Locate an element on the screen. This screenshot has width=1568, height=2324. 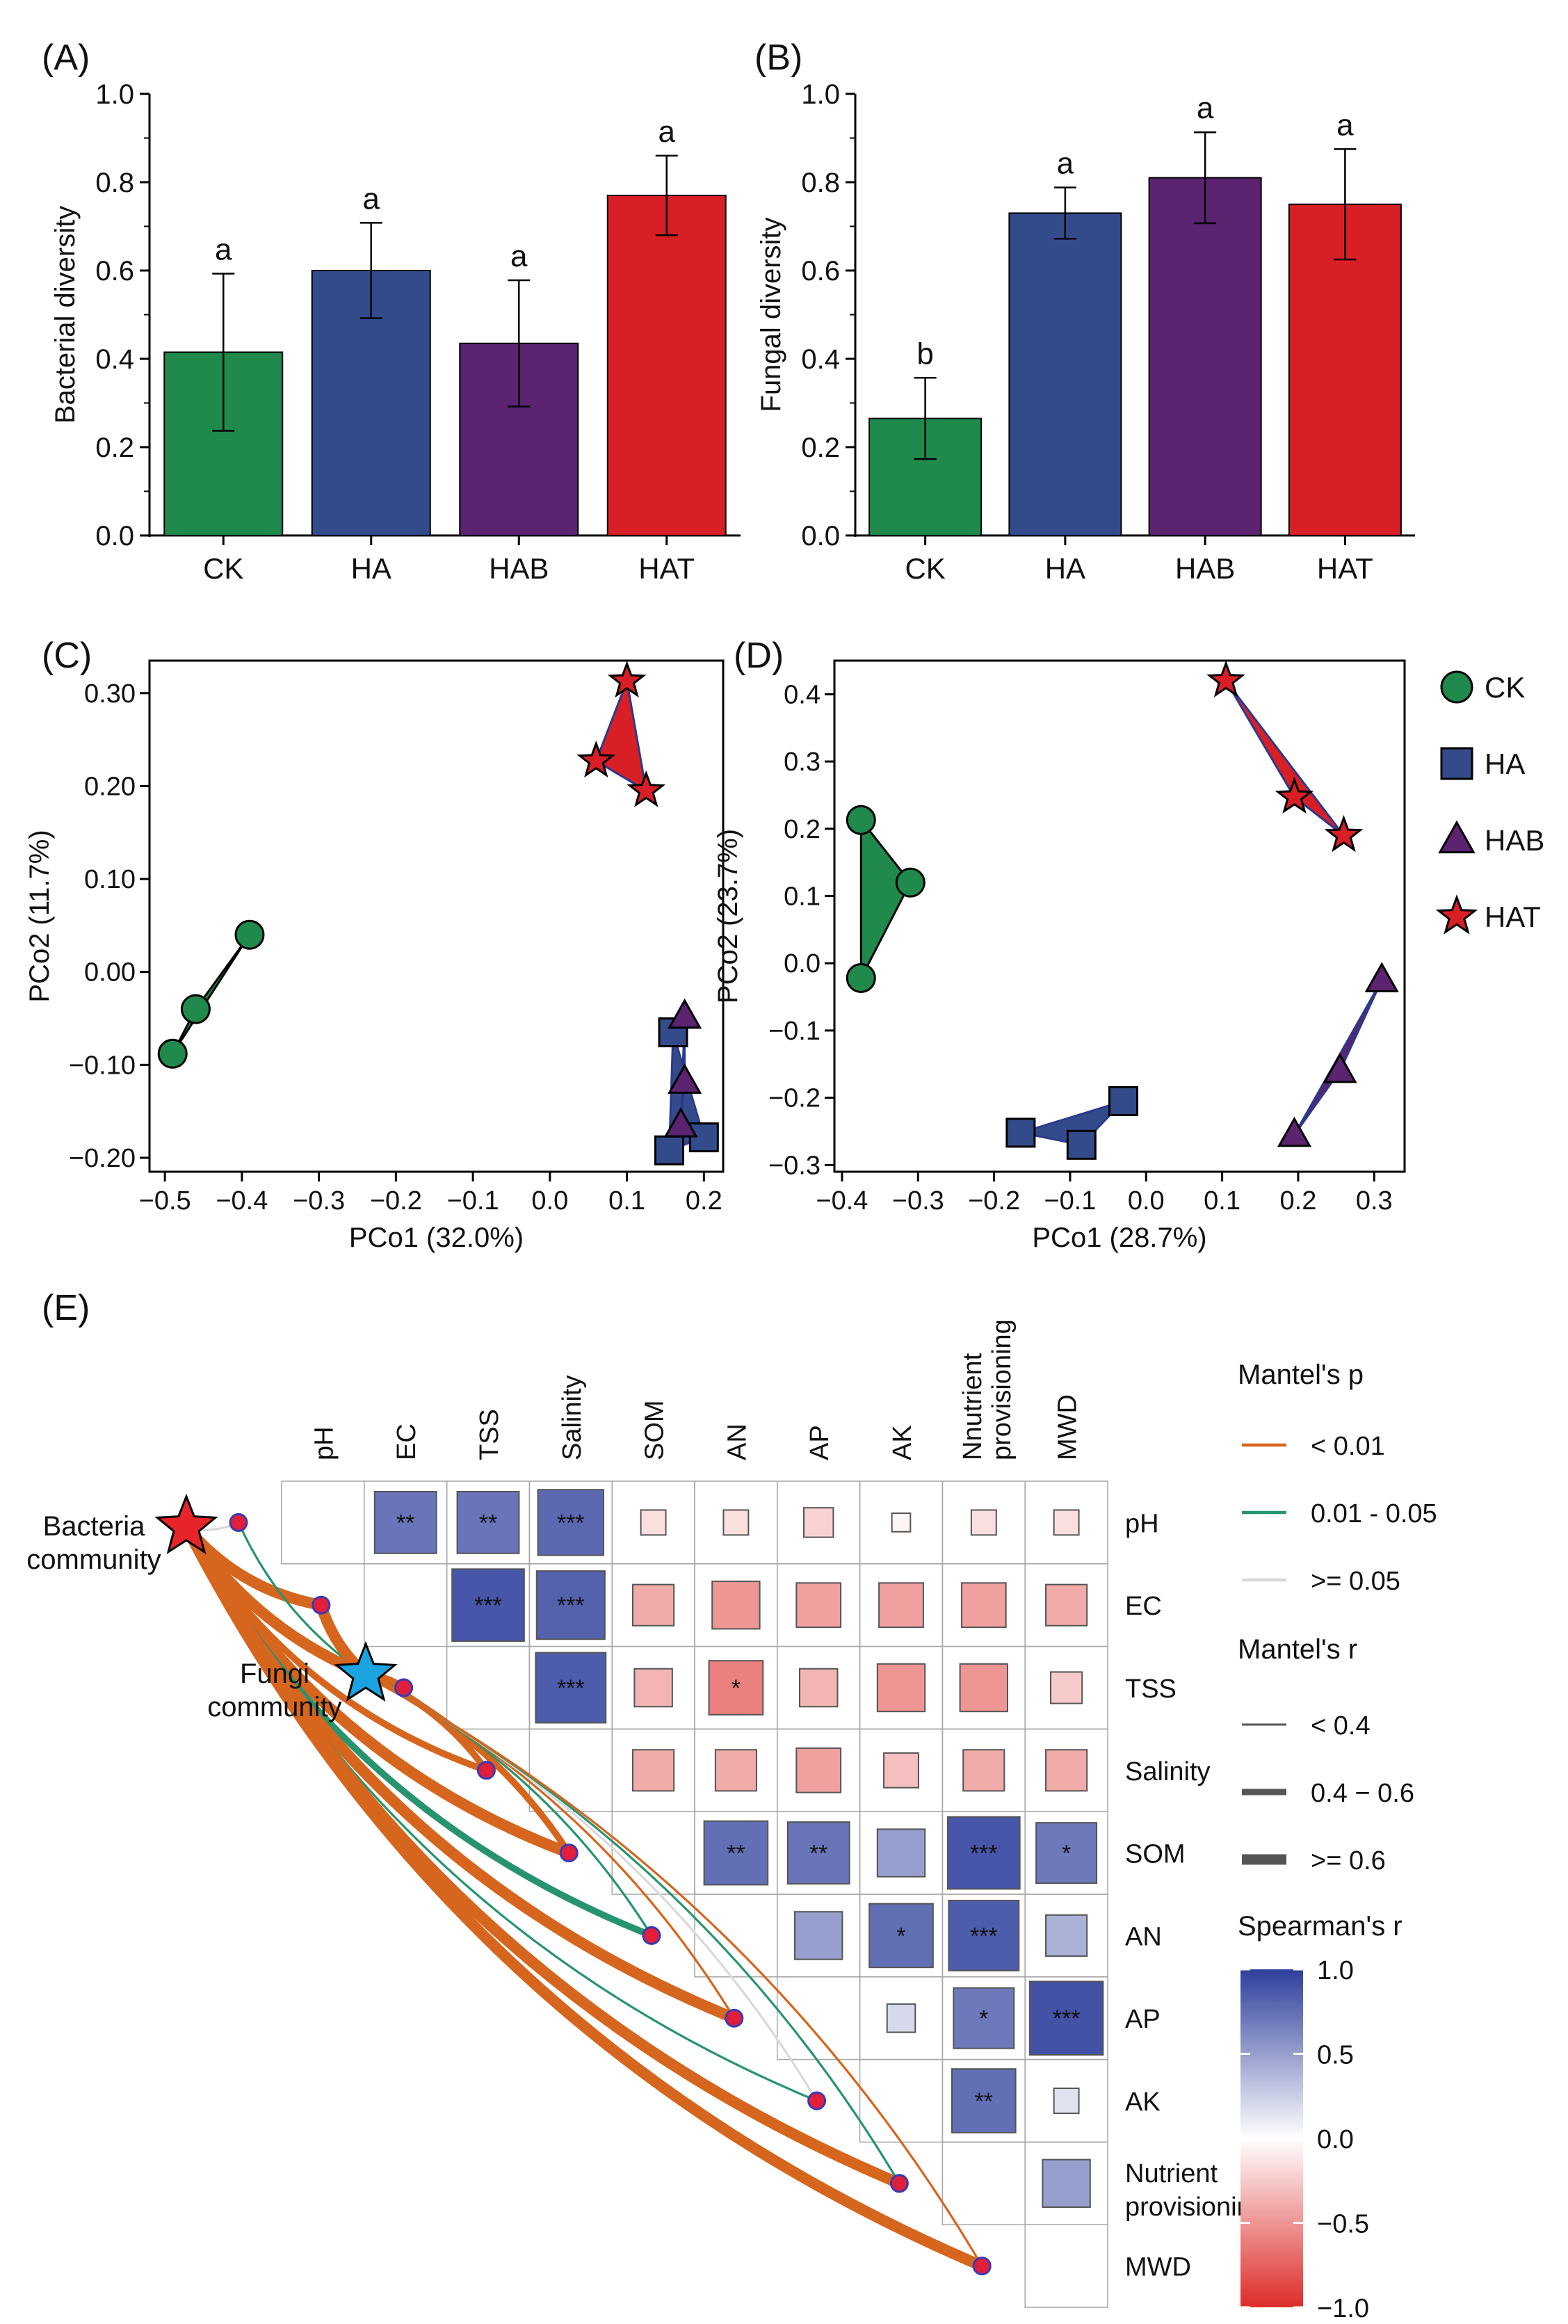
mantel-r-label: >= 0.6 is located at coordinates (1348, 1861).